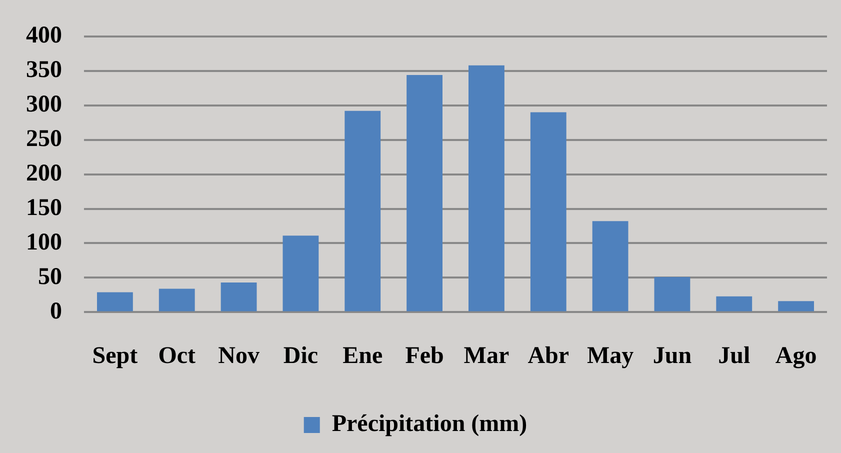  Describe the element at coordinates (115, 355) in the screenshot. I see `x-tick-label: Sept` at that location.